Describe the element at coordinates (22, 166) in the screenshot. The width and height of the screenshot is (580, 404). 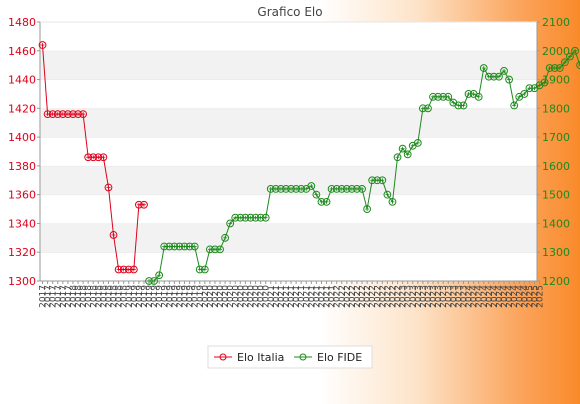
I see `left-tick-label: 1380` at that location.